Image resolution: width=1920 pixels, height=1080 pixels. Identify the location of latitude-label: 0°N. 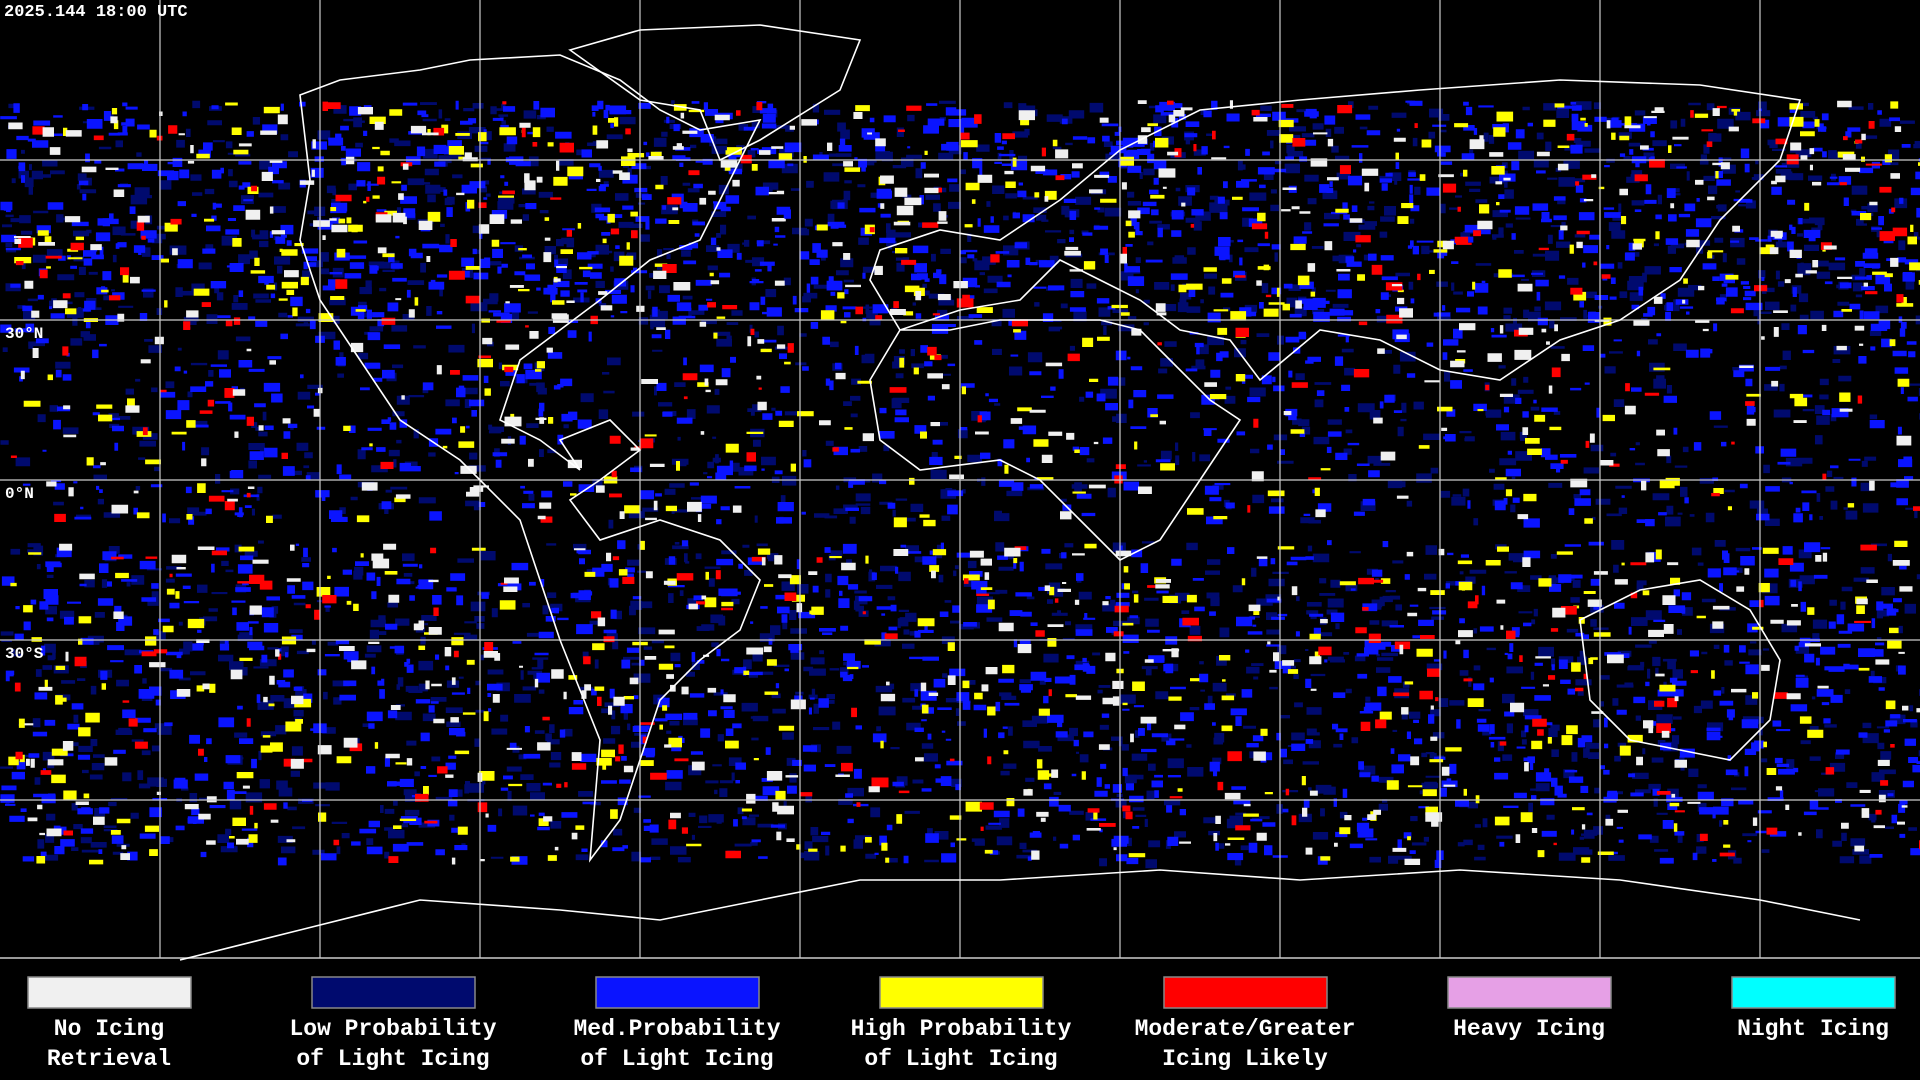
(19, 494).